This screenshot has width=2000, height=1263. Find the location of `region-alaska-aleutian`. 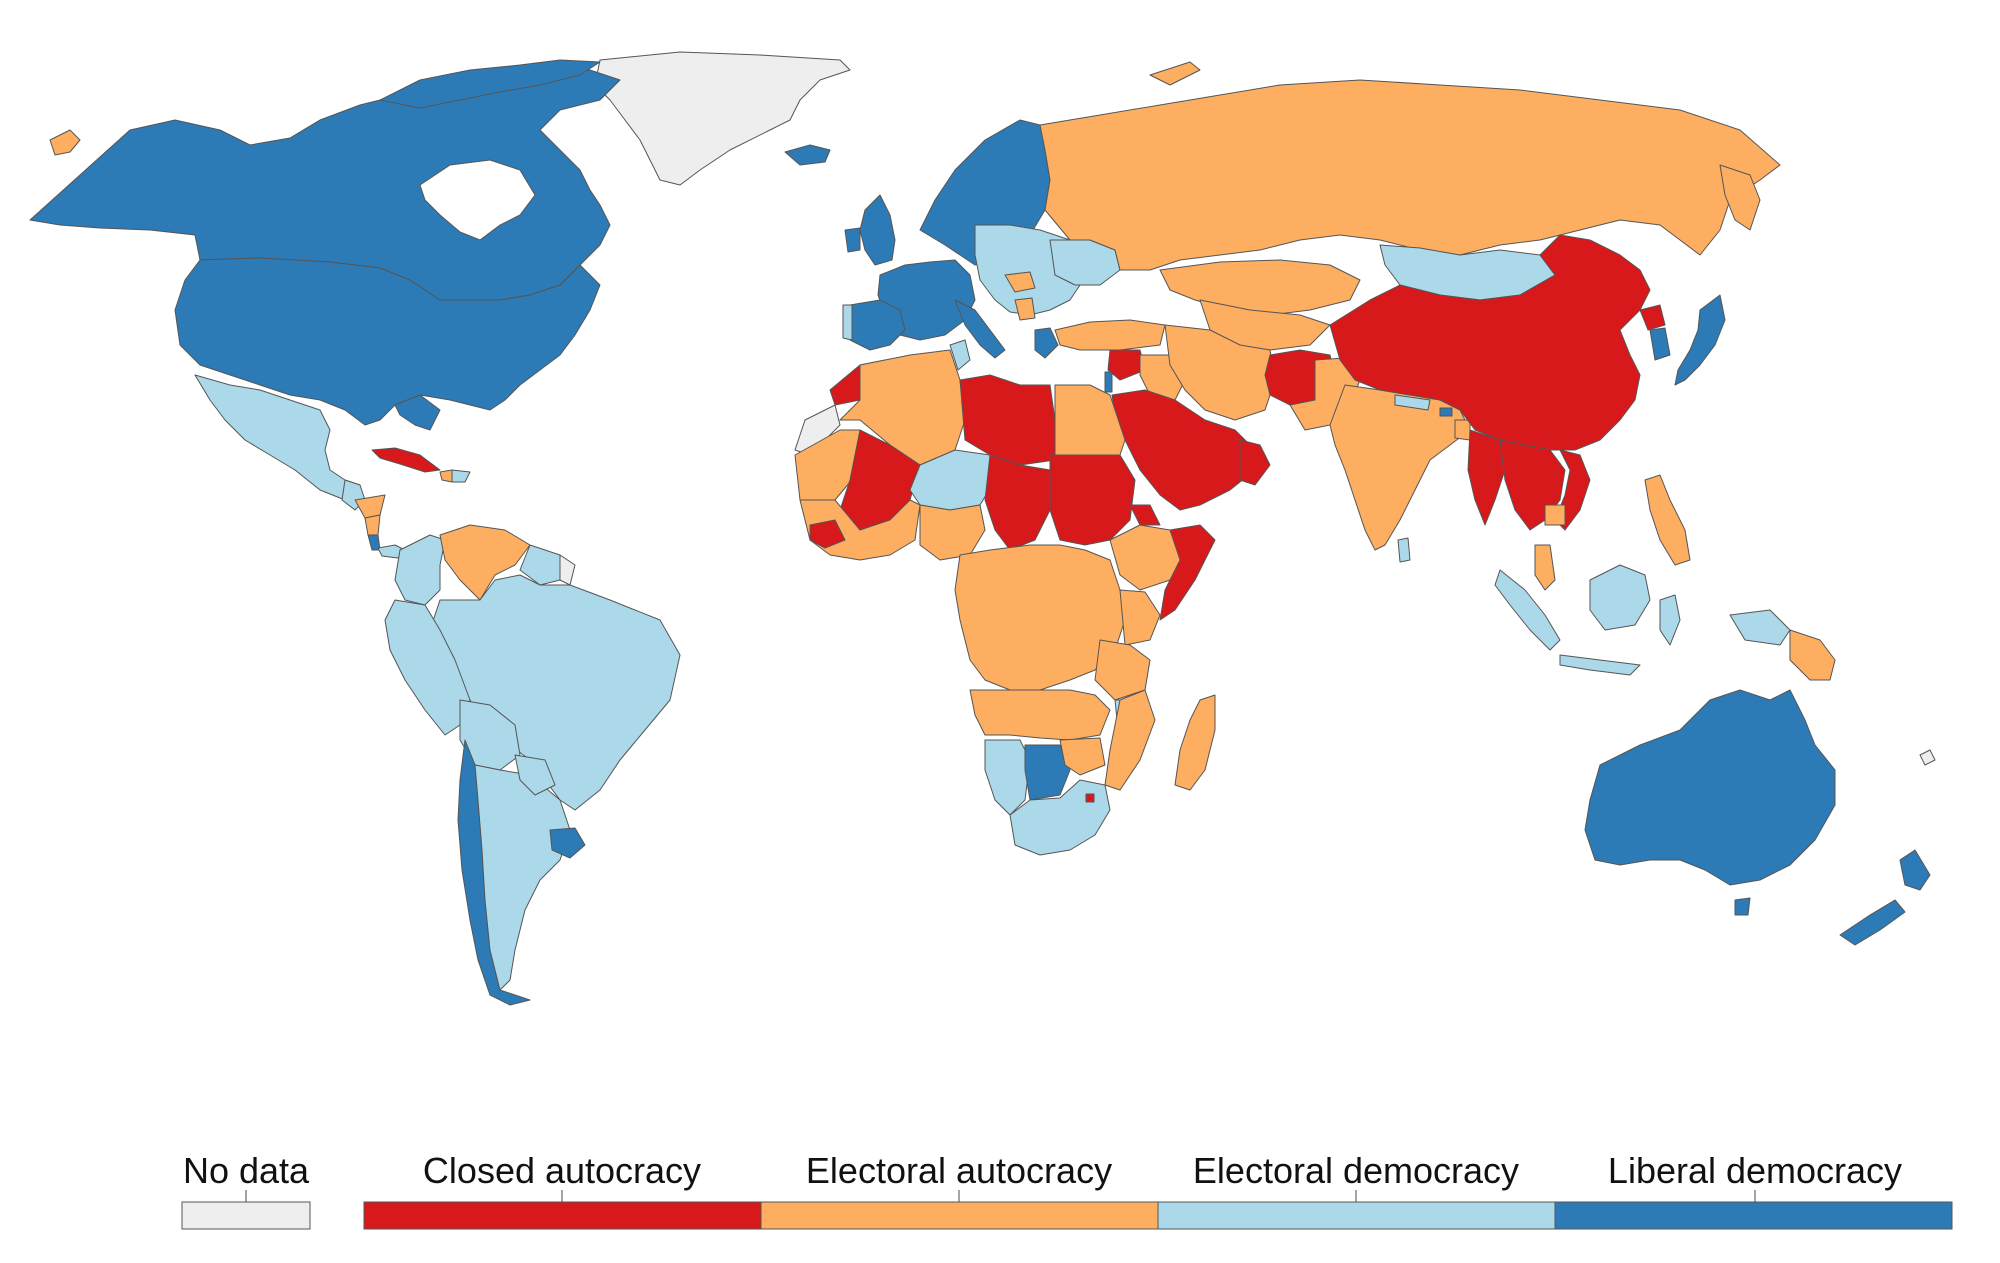

region-alaska-aleutian is located at coordinates (65, 142).